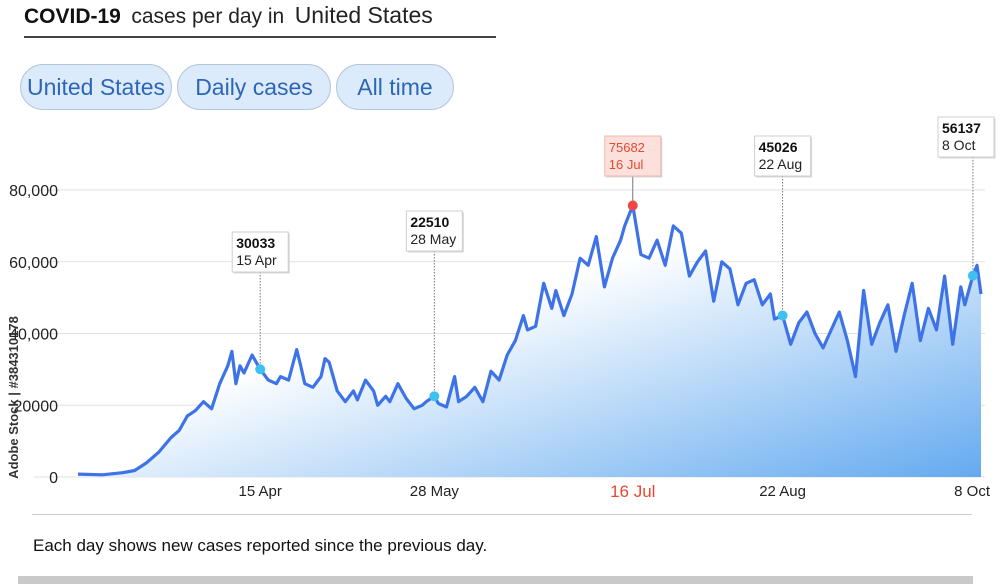 The image size is (1000, 586). Describe the element at coordinates (778, 147) in the screenshot. I see `annotation-value: 45026` at that location.